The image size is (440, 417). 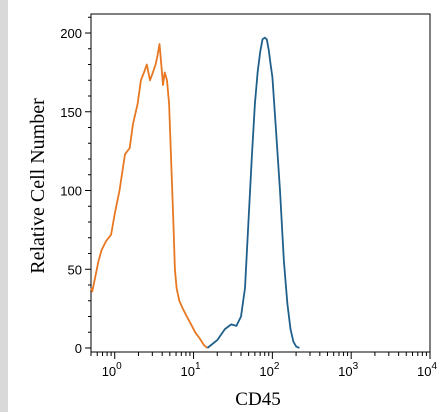 What do you see at coordinates (348, 370) in the screenshot?
I see `x-tick-label: 10³` at bounding box center [348, 370].